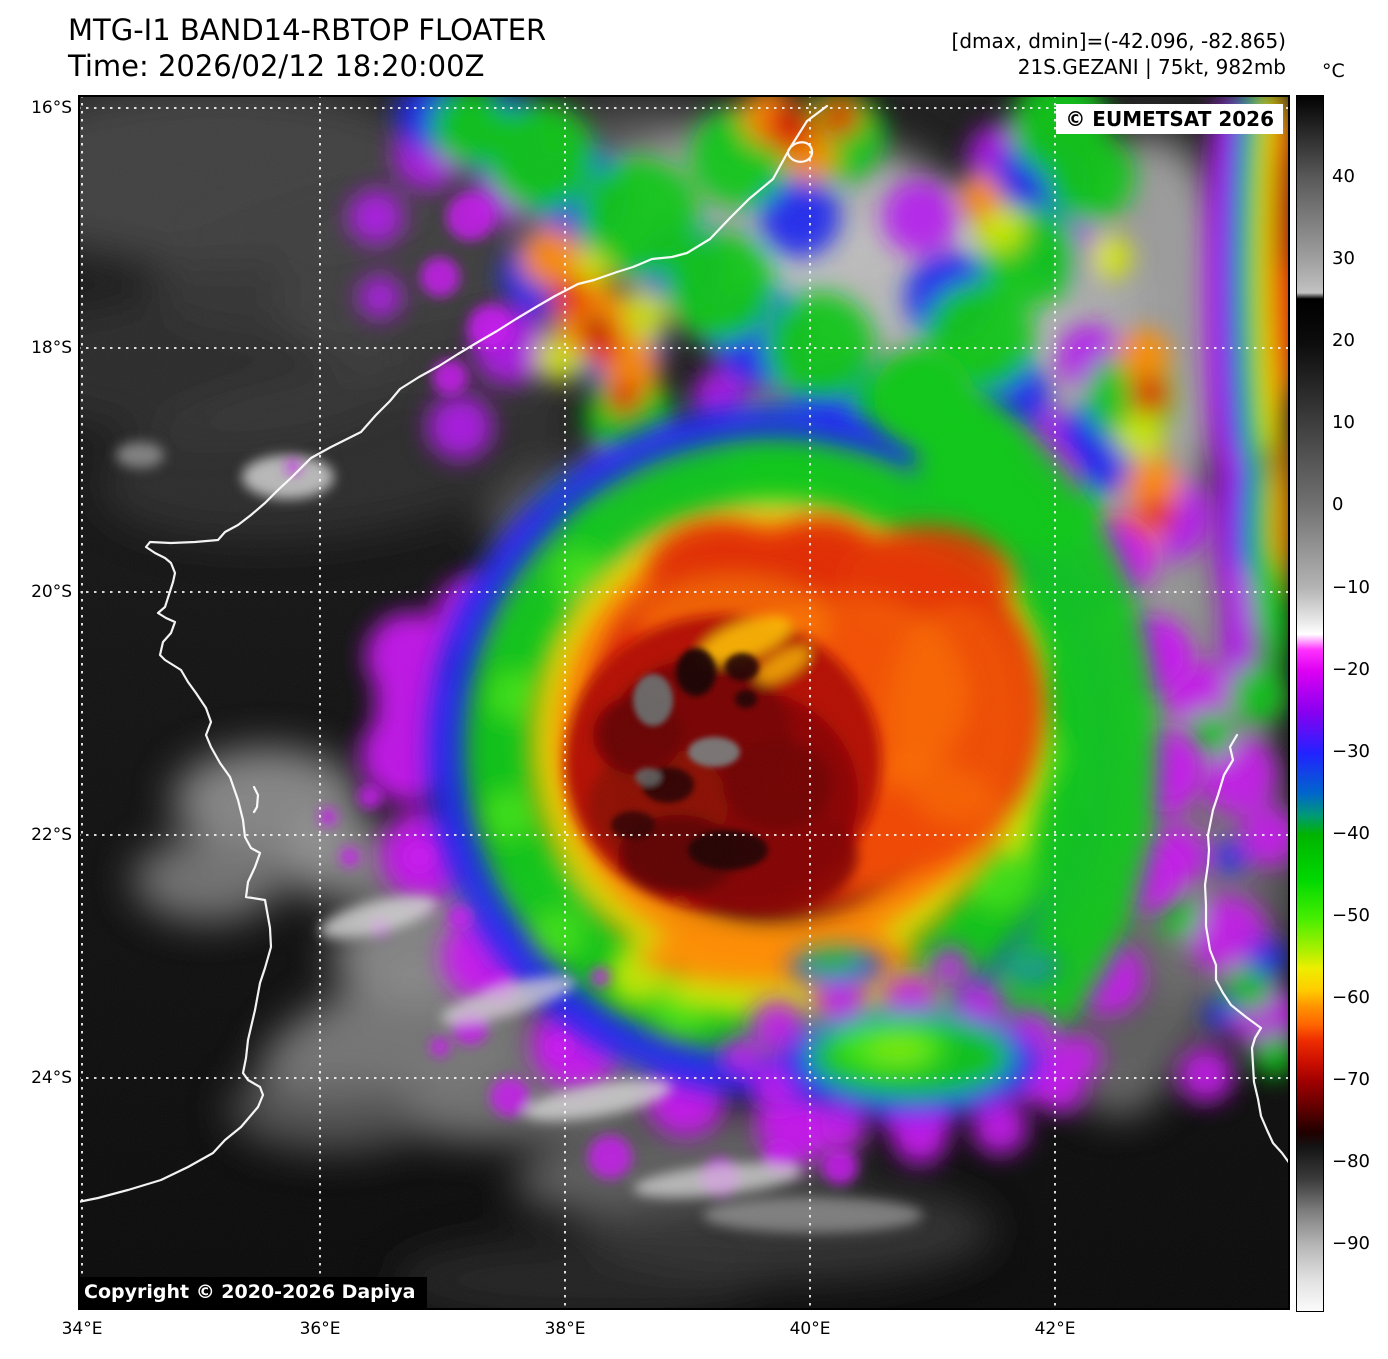  What do you see at coordinates (1338, 504) in the screenshot?
I see `colorbar-tick: 0` at bounding box center [1338, 504].